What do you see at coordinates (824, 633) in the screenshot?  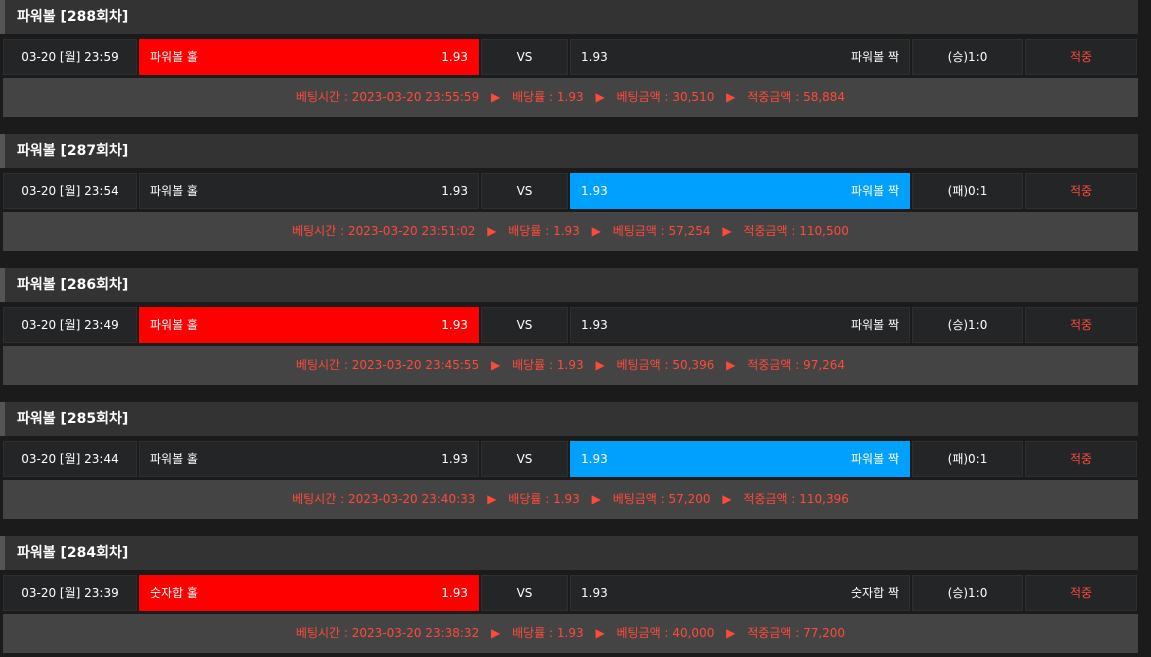 I see `win-amount: 77,200` at bounding box center [824, 633].